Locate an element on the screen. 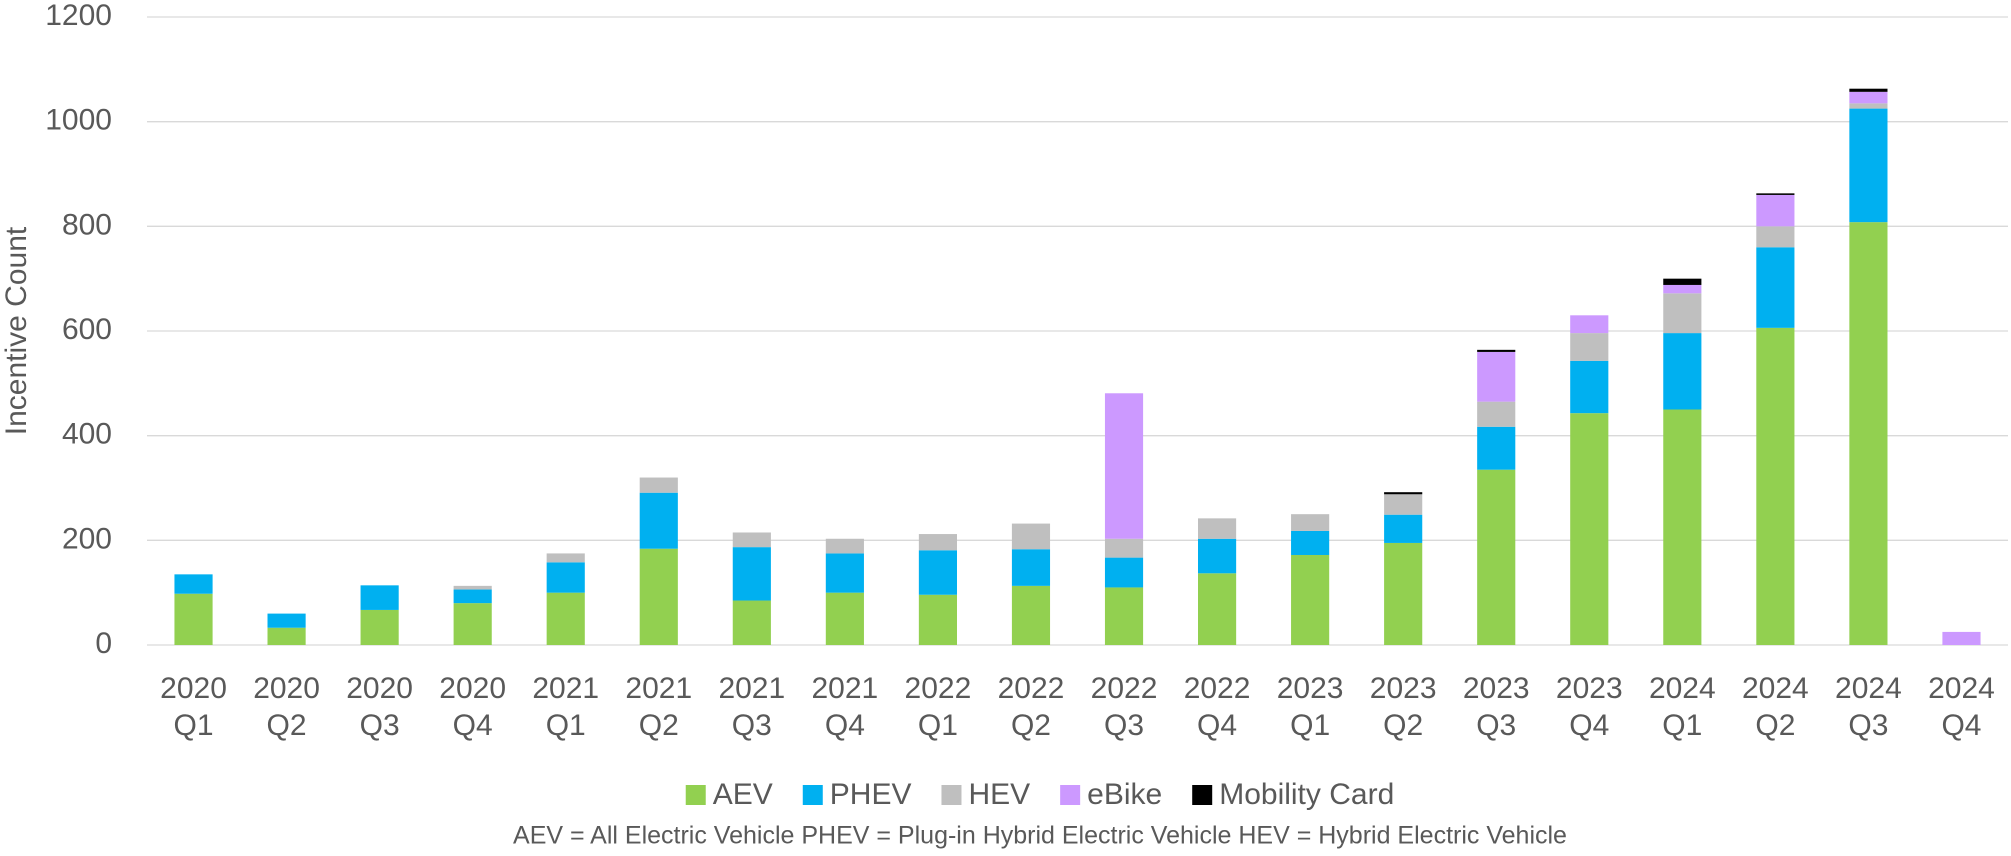 Image resolution: width=2011 pixels, height=856 pixels. x-tick-label: 2020 Q1 is located at coordinates (193, 707).